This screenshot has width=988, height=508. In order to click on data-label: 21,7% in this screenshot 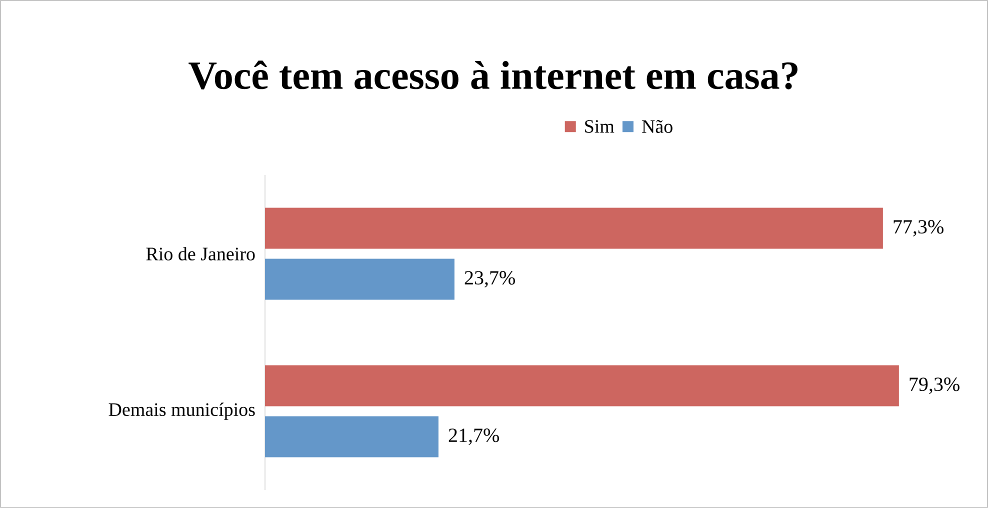, I will do `click(473, 436)`.